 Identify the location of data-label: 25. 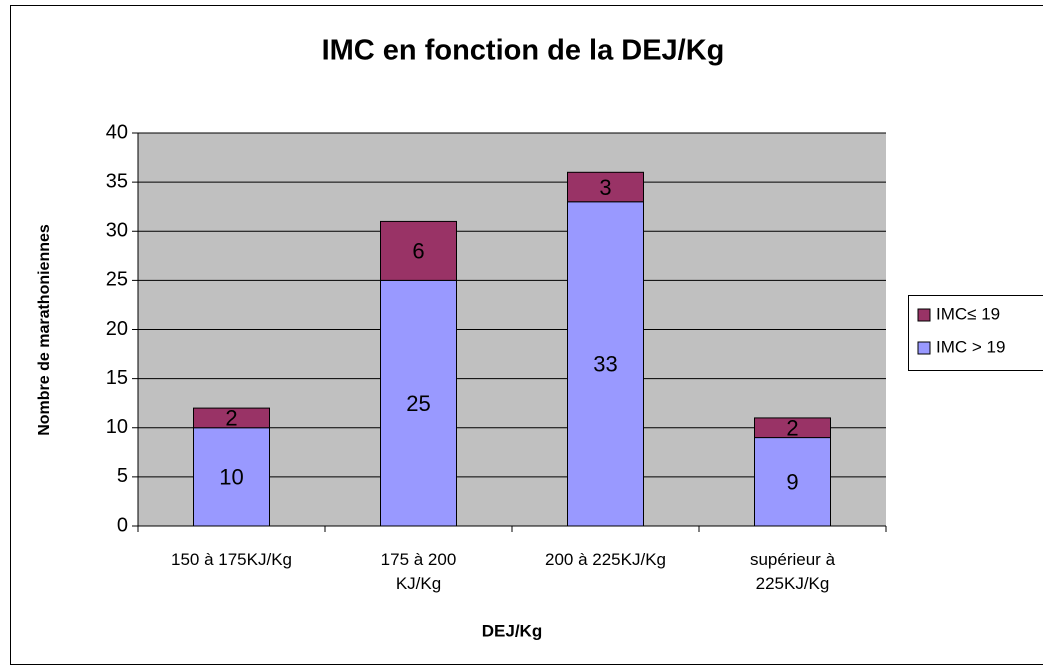
(418, 403).